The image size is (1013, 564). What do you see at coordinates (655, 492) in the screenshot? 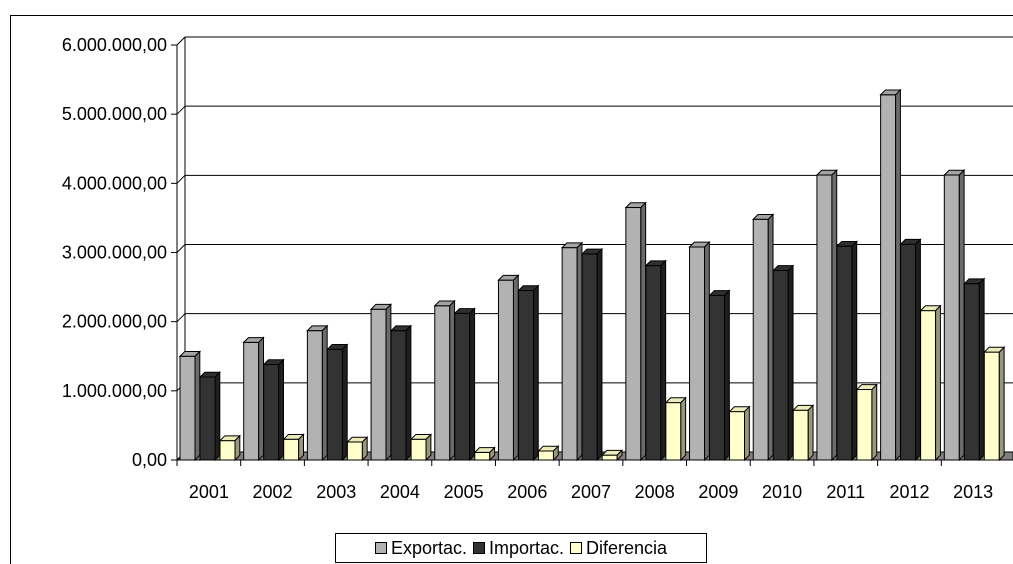
I see `x-tick-label: 2008` at bounding box center [655, 492].